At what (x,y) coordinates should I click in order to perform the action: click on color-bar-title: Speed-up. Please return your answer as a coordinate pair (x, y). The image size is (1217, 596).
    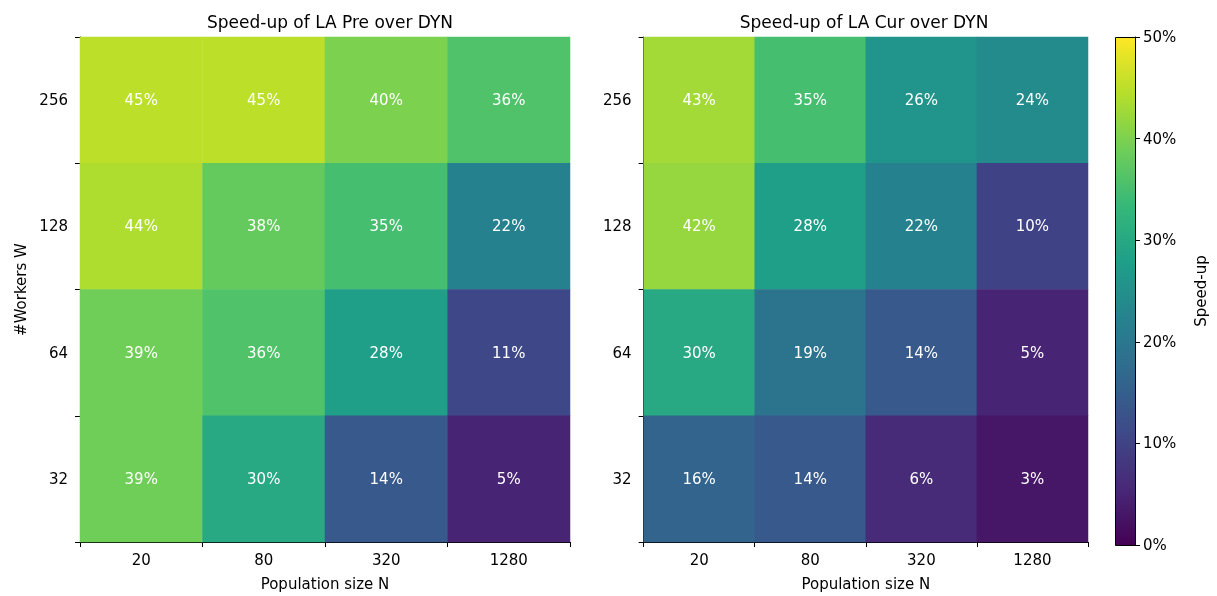
    Looking at the image, I should click on (1200, 291).